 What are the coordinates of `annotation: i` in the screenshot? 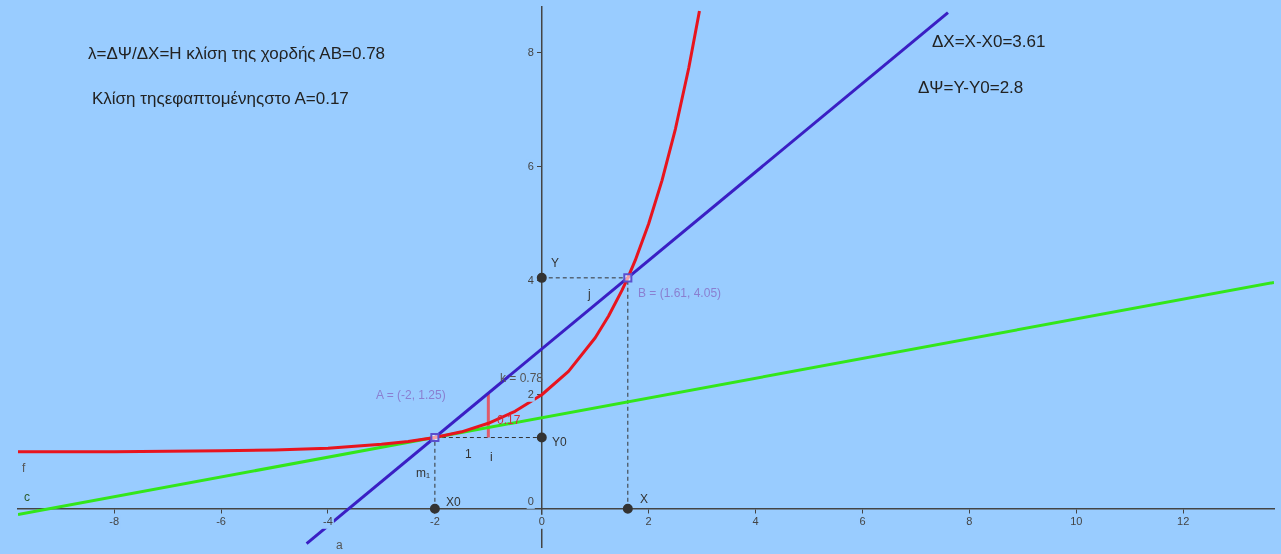 It's located at (491, 457).